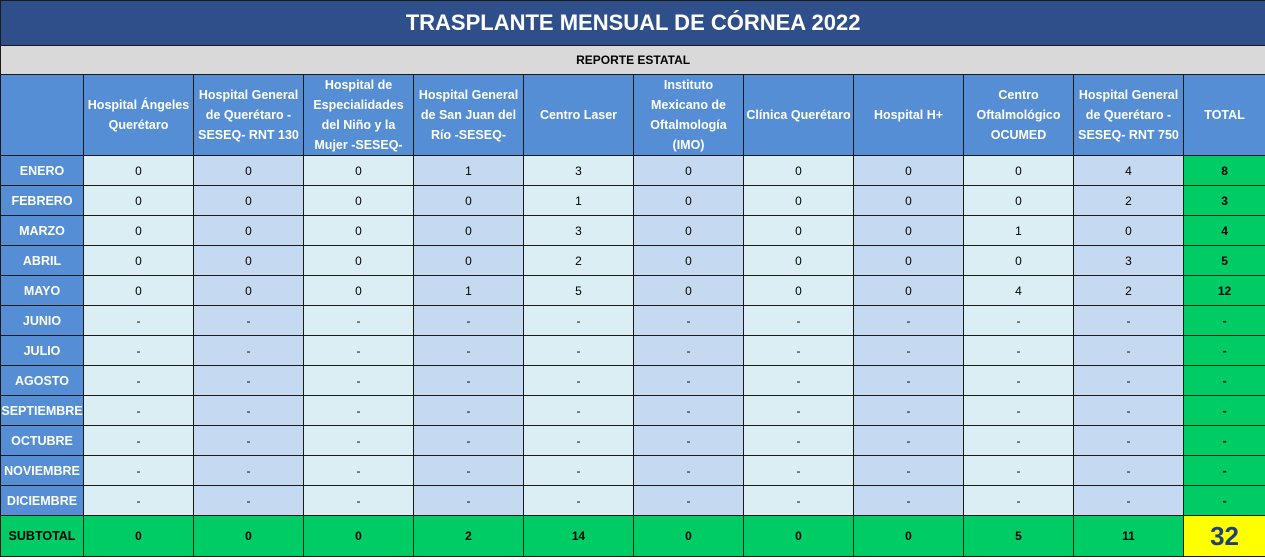 The image size is (1265, 560). Describe the element at coordinates (1128, 536) in the screenshot. I see `subtotal-cell: 11` at that location.